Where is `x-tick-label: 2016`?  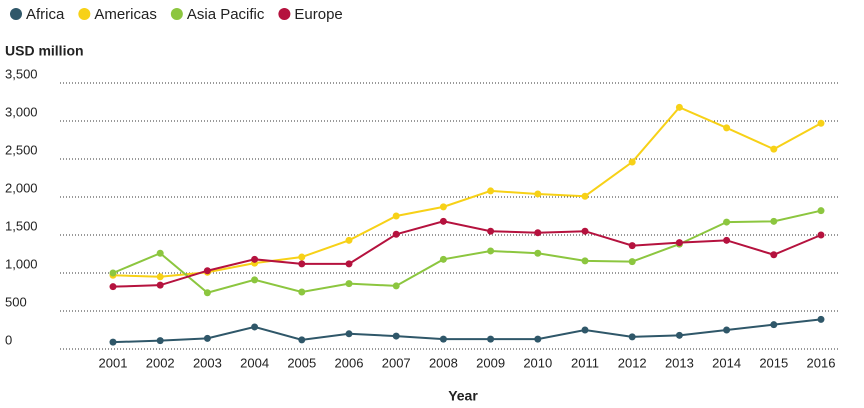
x-tick-label: 2016 is located at coordinates (821, 362).